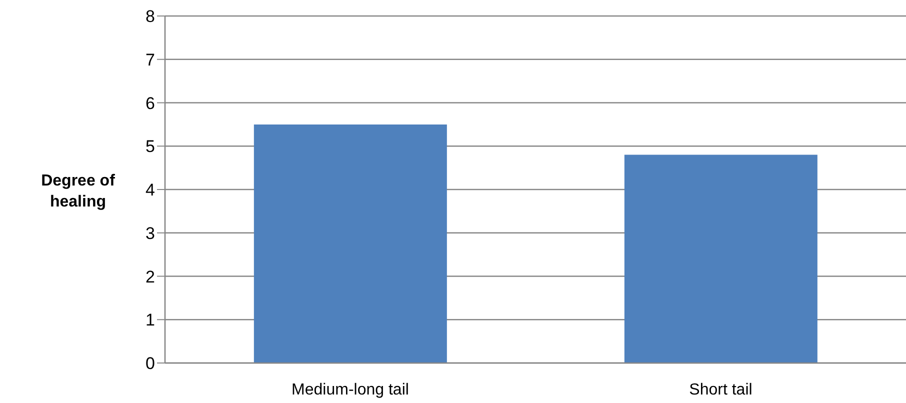 The width and height of the screenshot is (906, 403). What do you see at coordinates (150, 60) in the screenshot?
I see `y-tick-label: 7` at bounding box center [150, 60].